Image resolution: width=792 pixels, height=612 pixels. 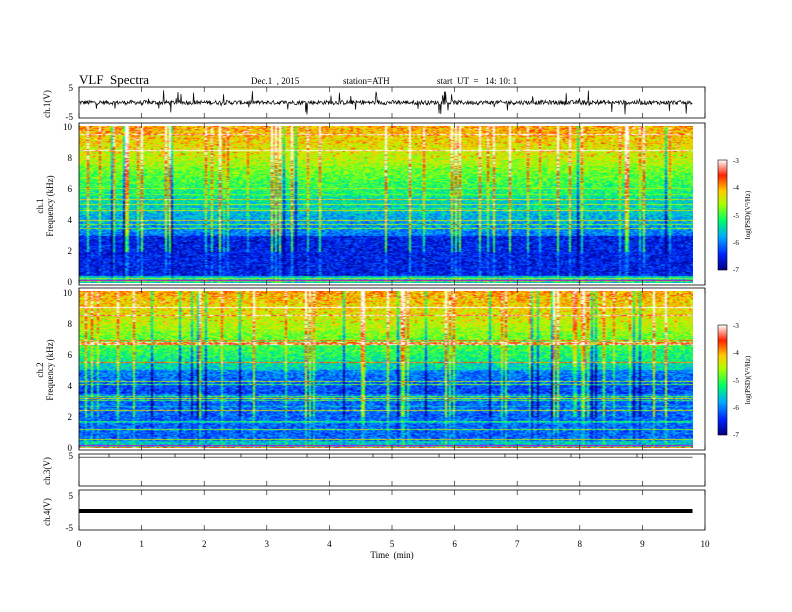 I want to click on ch3-ylabel: ch.3(V), so click(x=47, y=471).